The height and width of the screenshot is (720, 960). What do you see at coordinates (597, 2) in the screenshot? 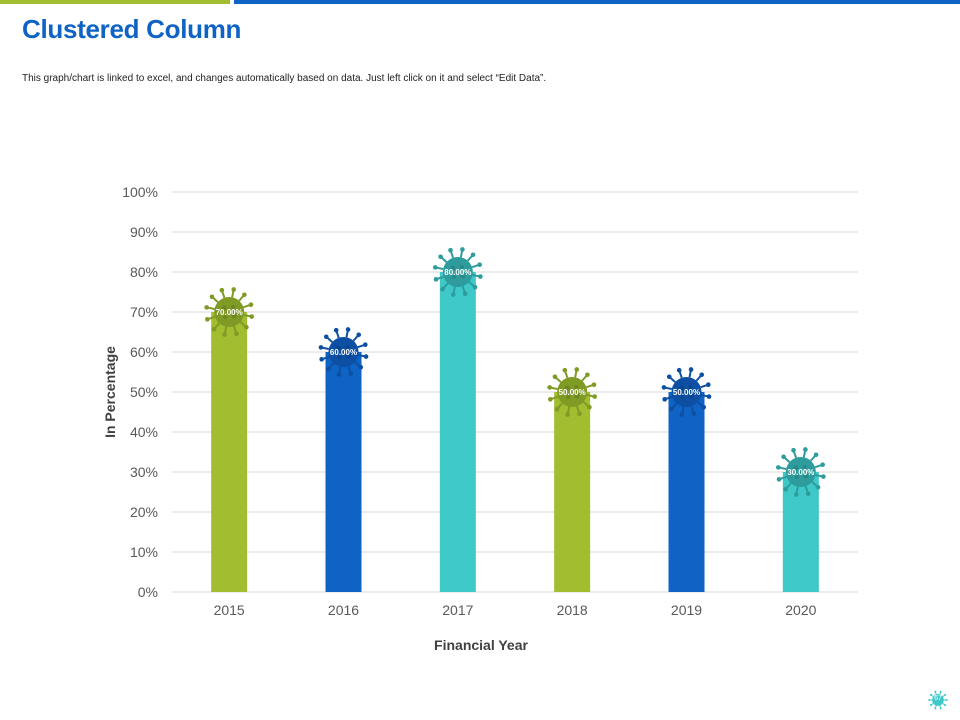
I see `top-accent-bar-blue` at bounding box center [597, 2].